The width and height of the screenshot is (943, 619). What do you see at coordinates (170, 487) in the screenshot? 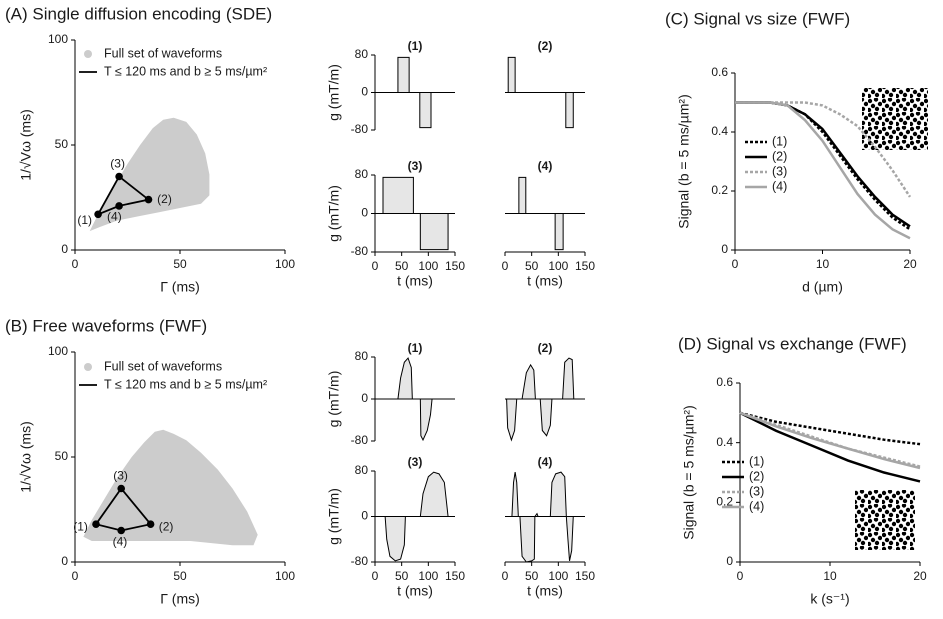
I see `waveform-region` at bounding box center [170, 487].